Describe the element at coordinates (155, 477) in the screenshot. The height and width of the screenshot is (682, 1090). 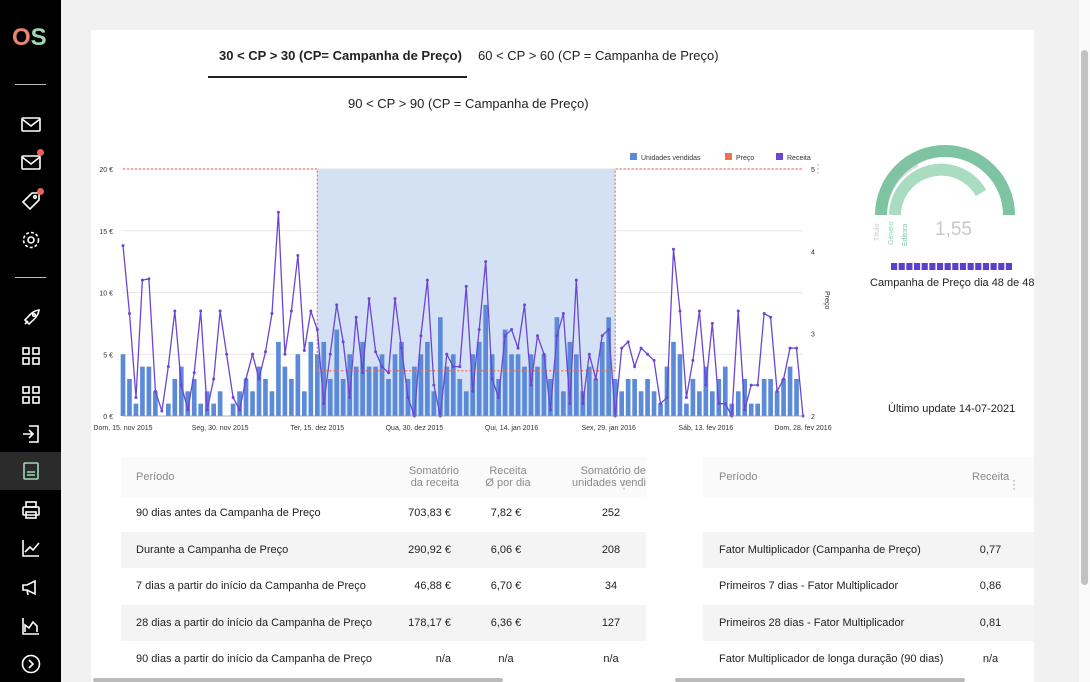
I see `table1-header-period: Período` at that location.